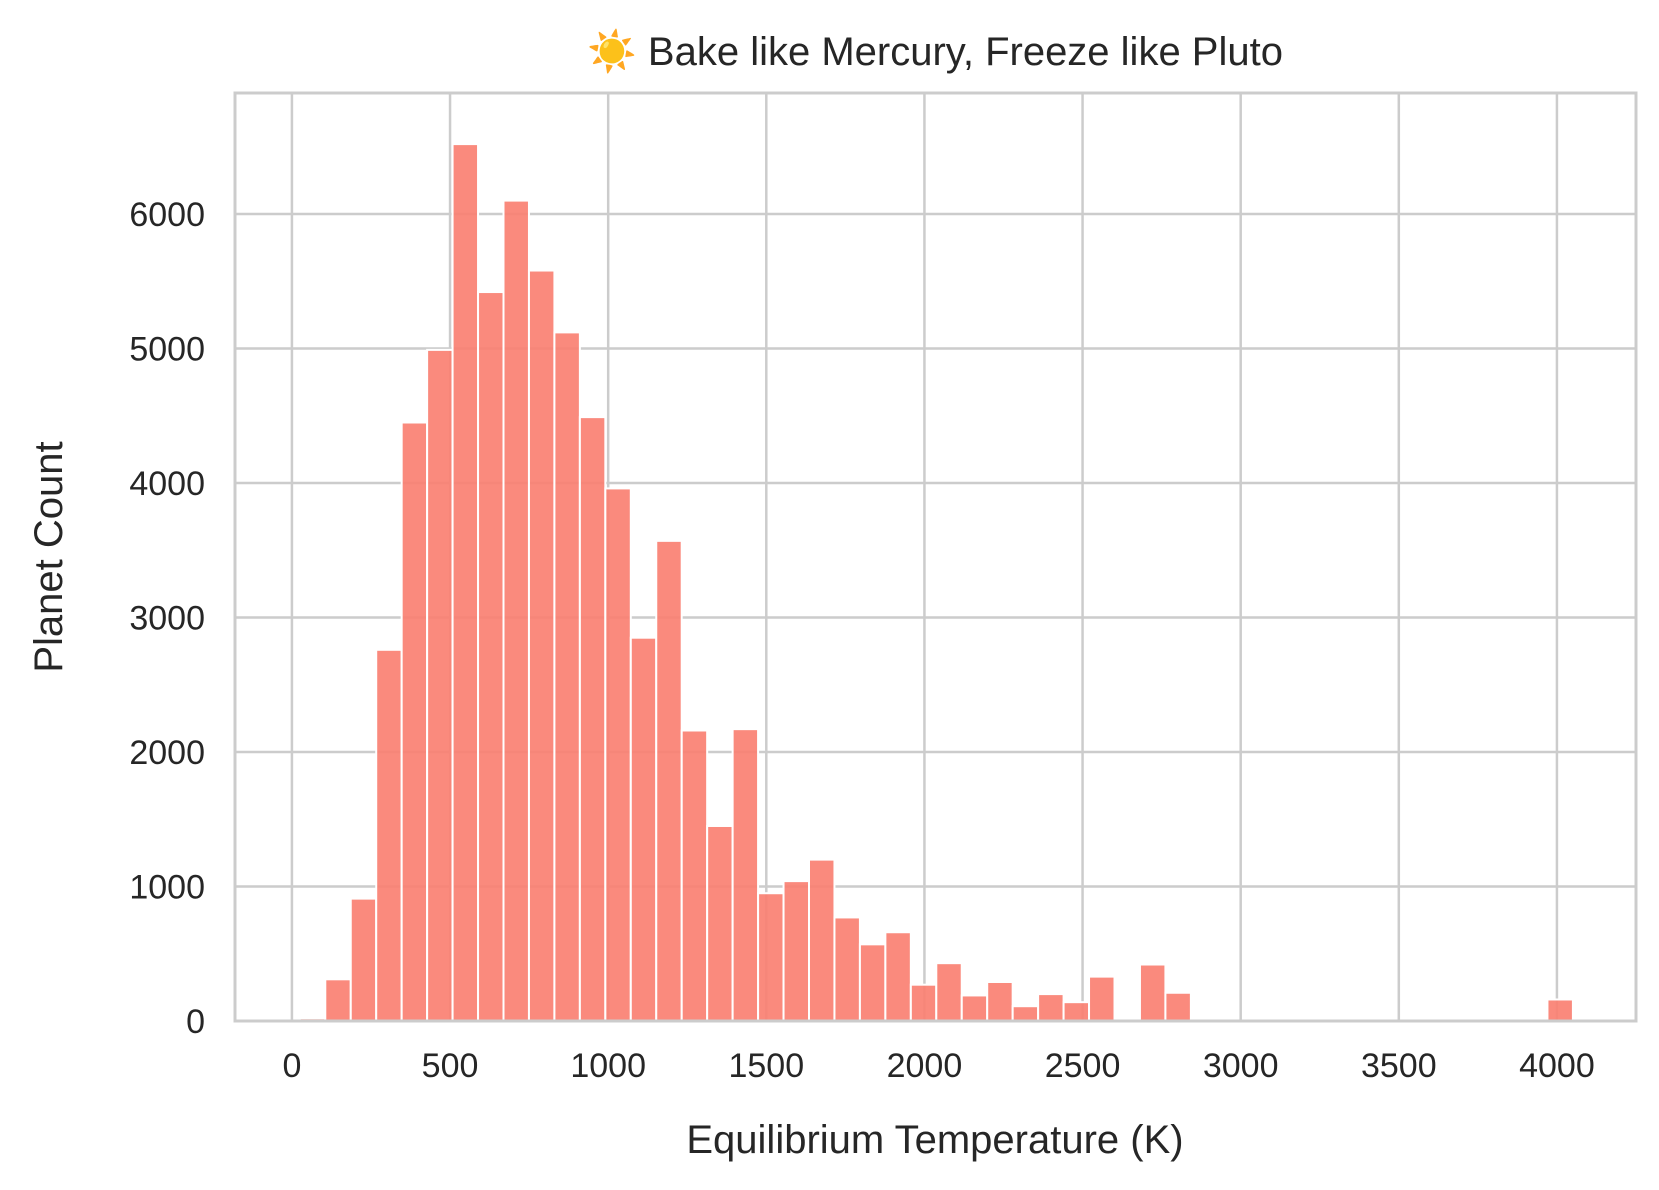 Image resolution: width=1659 pixels, height=1190 pixels. Describe the element at coordinates (450, 1066) in the screenshot. I see `x-tick-label: 500` at that location.